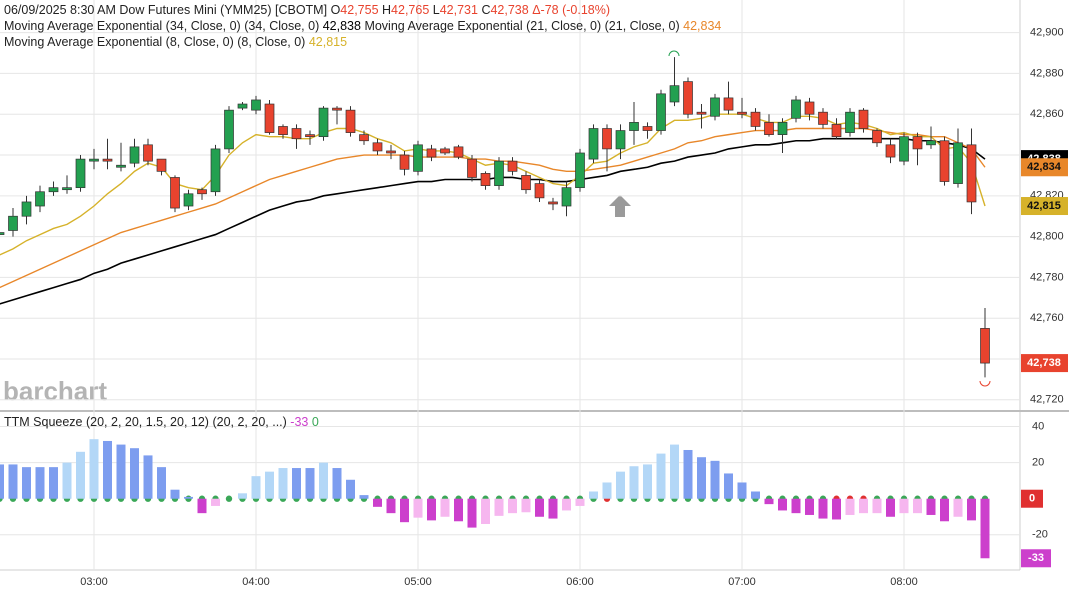  Describe the element at coordinates (1047, 237) in the screenshot. I see `y-tick-label: 42,800` at that location.